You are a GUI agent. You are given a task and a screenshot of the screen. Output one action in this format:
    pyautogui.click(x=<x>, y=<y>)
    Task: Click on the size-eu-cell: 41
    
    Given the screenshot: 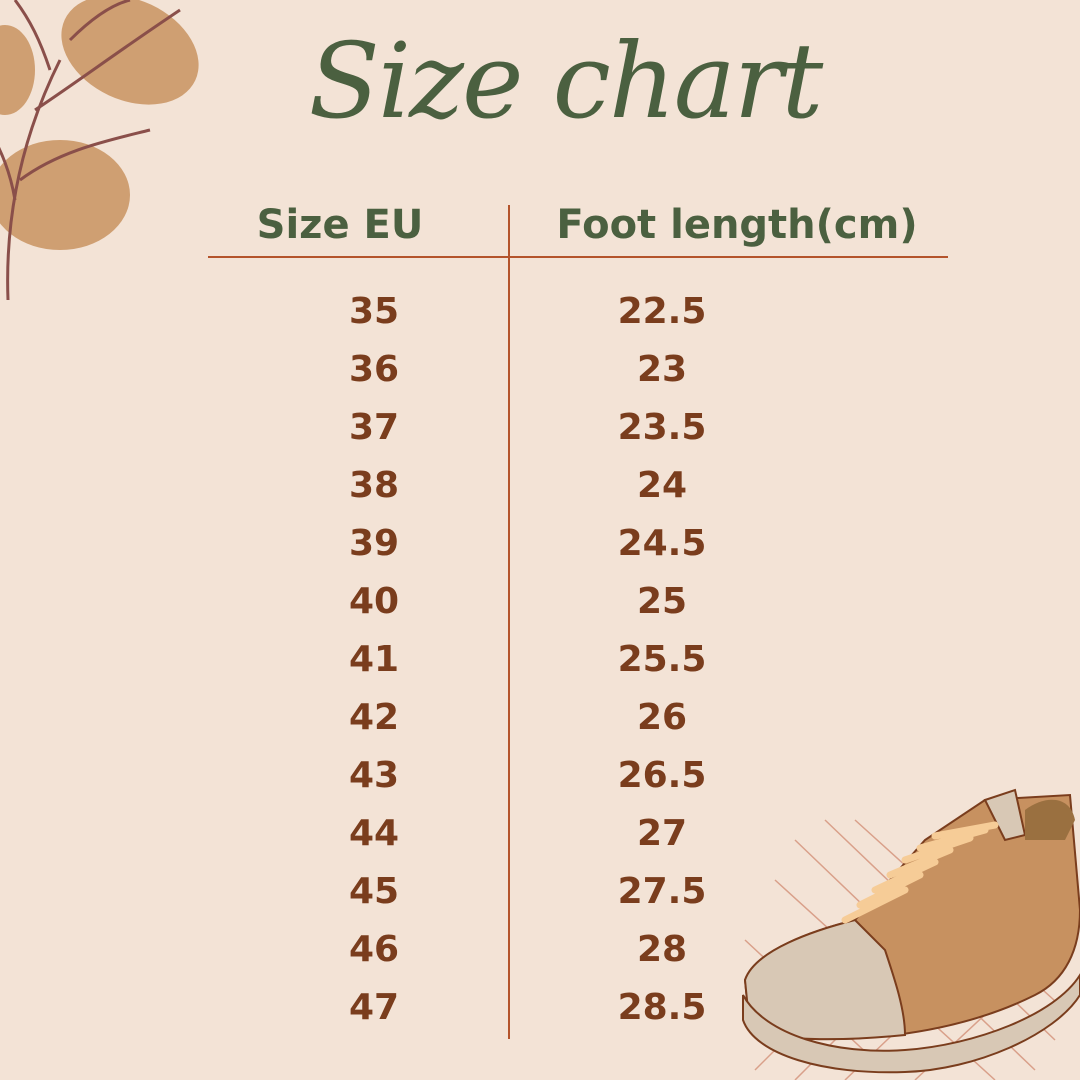 What is the action you would take?
    pyautogui.click(x=374, y=659)
    